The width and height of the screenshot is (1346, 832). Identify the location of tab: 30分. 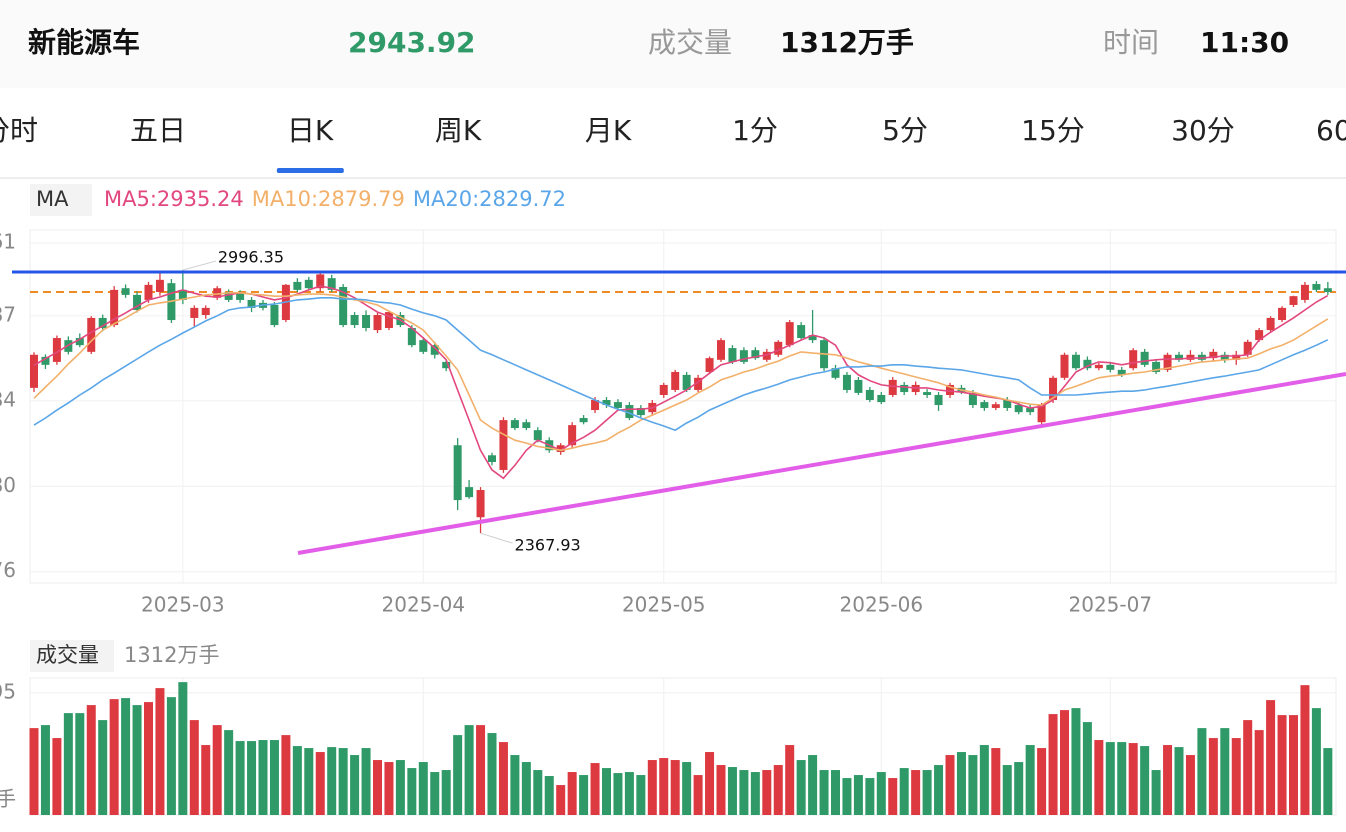
(1203, 130).